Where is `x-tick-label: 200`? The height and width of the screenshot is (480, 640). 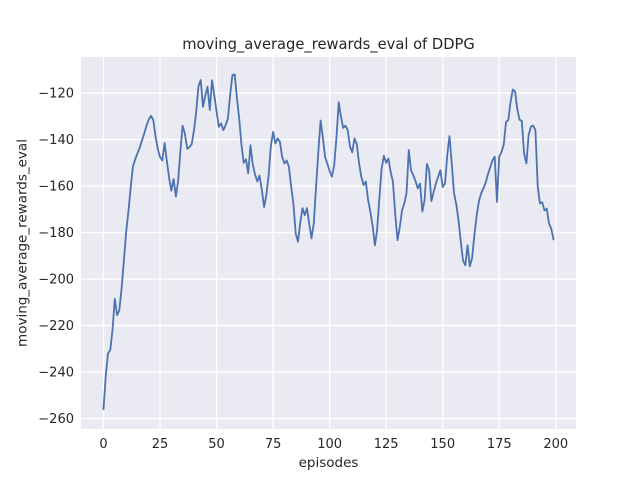 x-tick-label: 200 is located at coordinates (555, 444).